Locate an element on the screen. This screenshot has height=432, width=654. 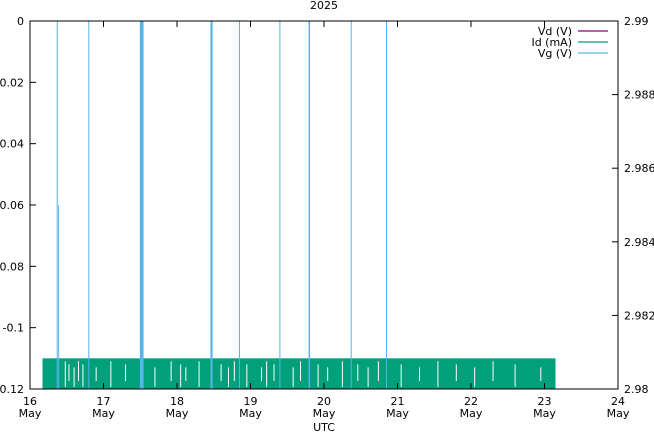
y-right-tick-label: 2.982 is located at coordinates (639, 315).